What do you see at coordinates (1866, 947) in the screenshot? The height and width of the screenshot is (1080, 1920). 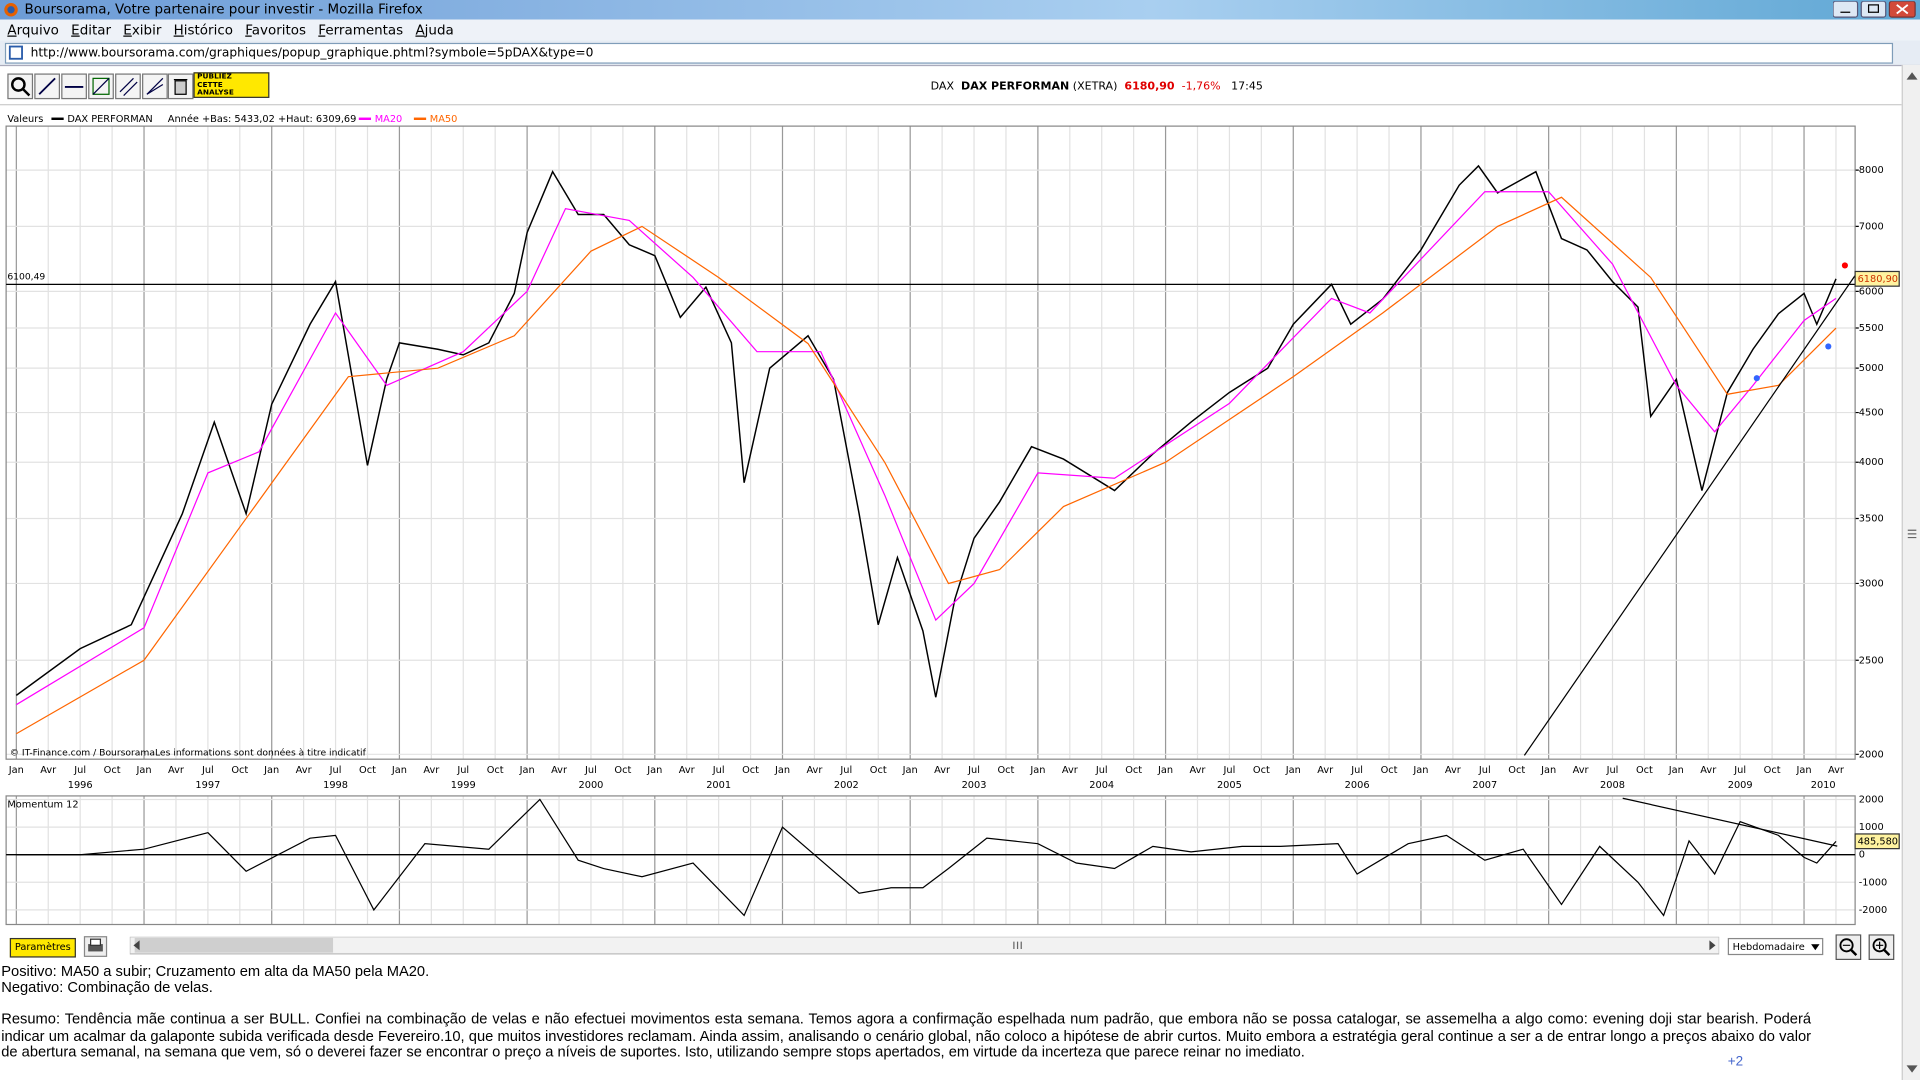 I see `zoom-buttons` at bounding box center [1866, 947].